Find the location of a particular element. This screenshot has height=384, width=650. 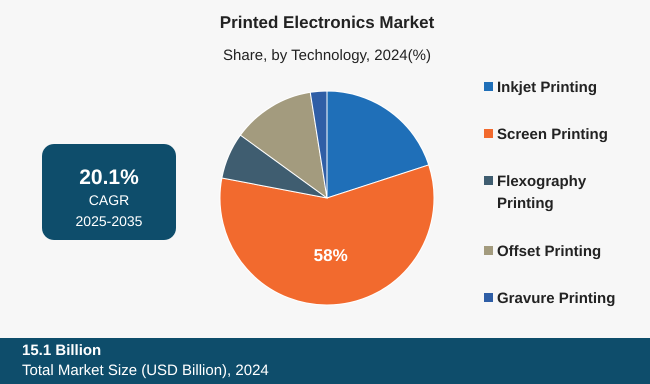

legend-label: Flexography Printing is located at coordinates (542, 192).